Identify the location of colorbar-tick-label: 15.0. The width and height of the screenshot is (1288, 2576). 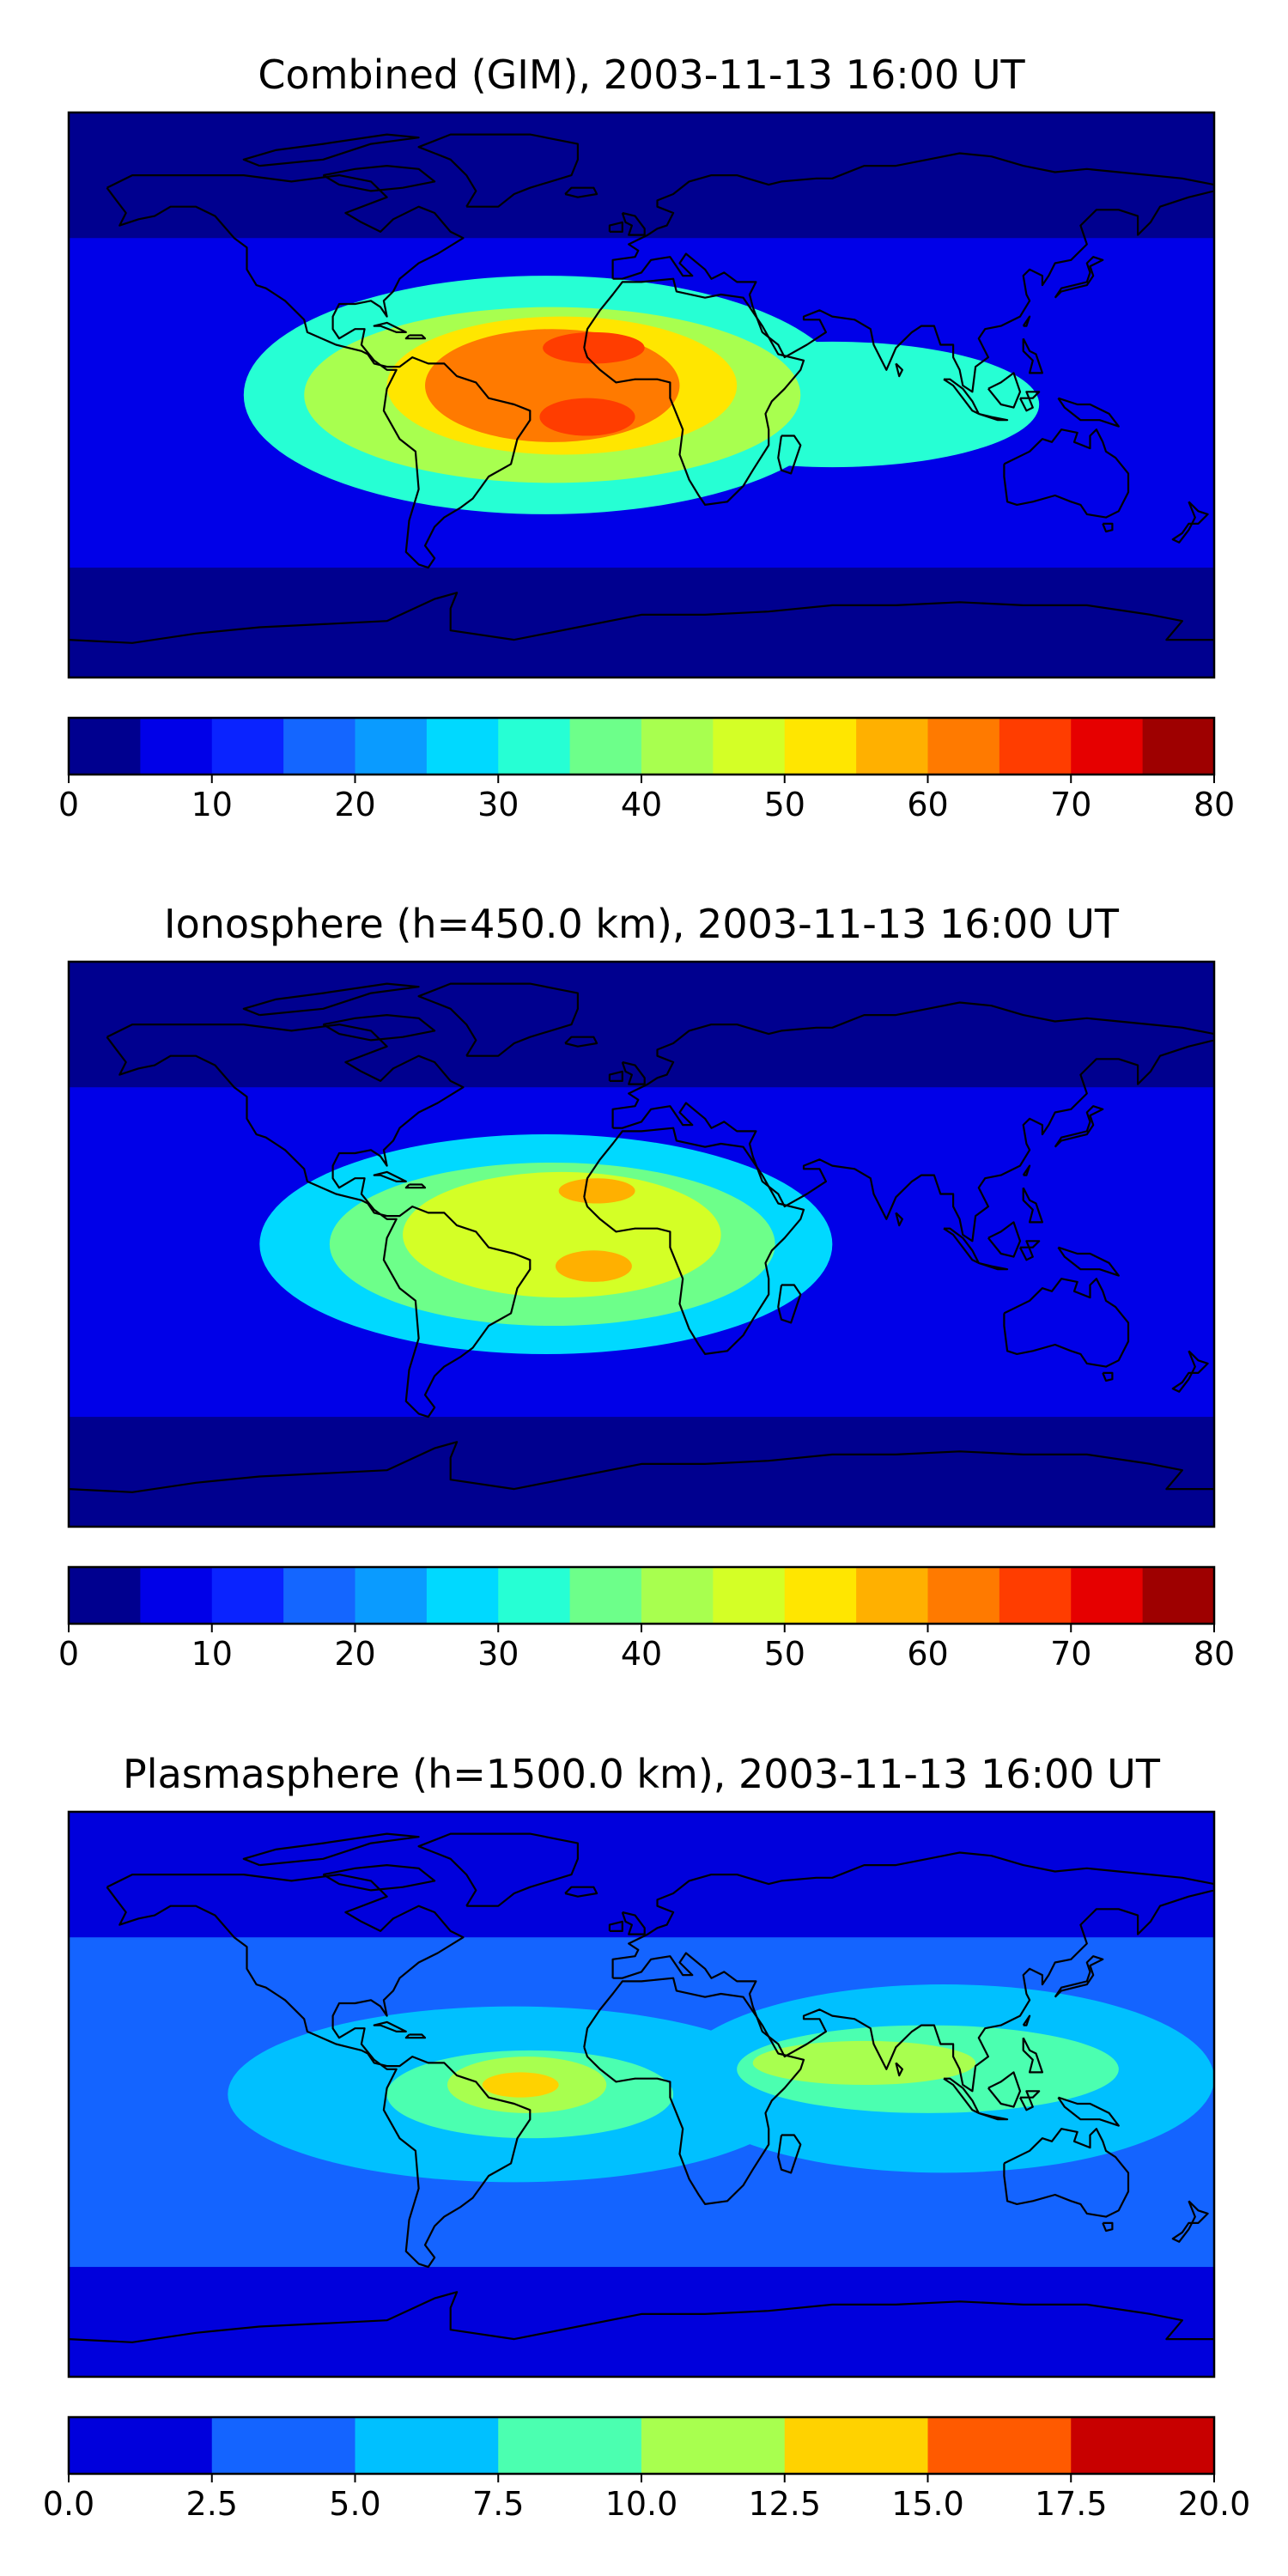
(928, 2504).